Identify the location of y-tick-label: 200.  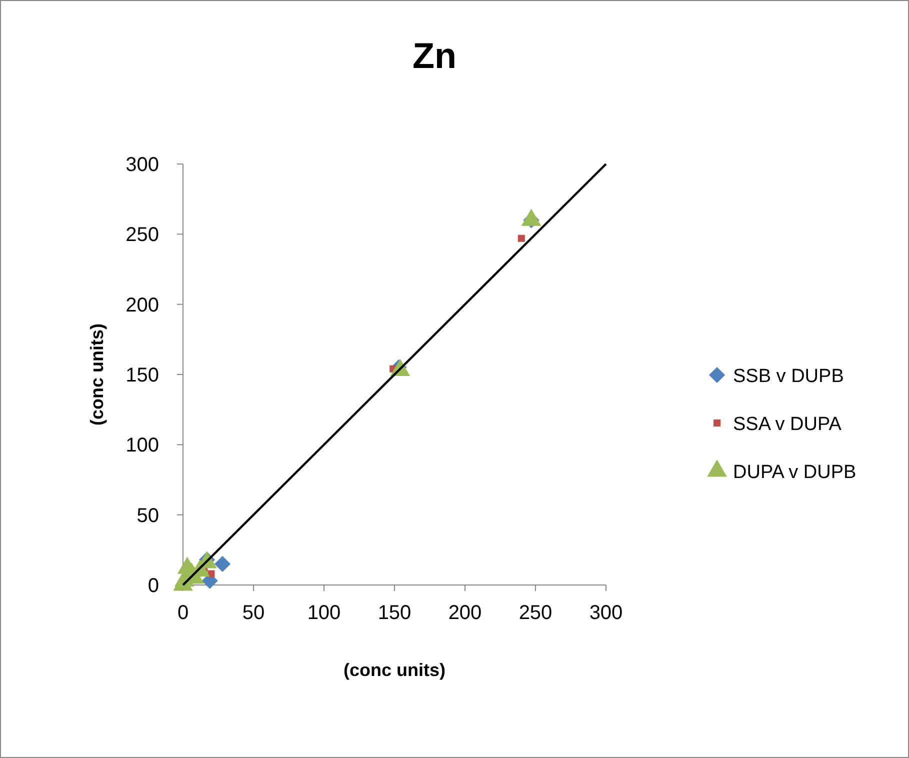
(142, 305).